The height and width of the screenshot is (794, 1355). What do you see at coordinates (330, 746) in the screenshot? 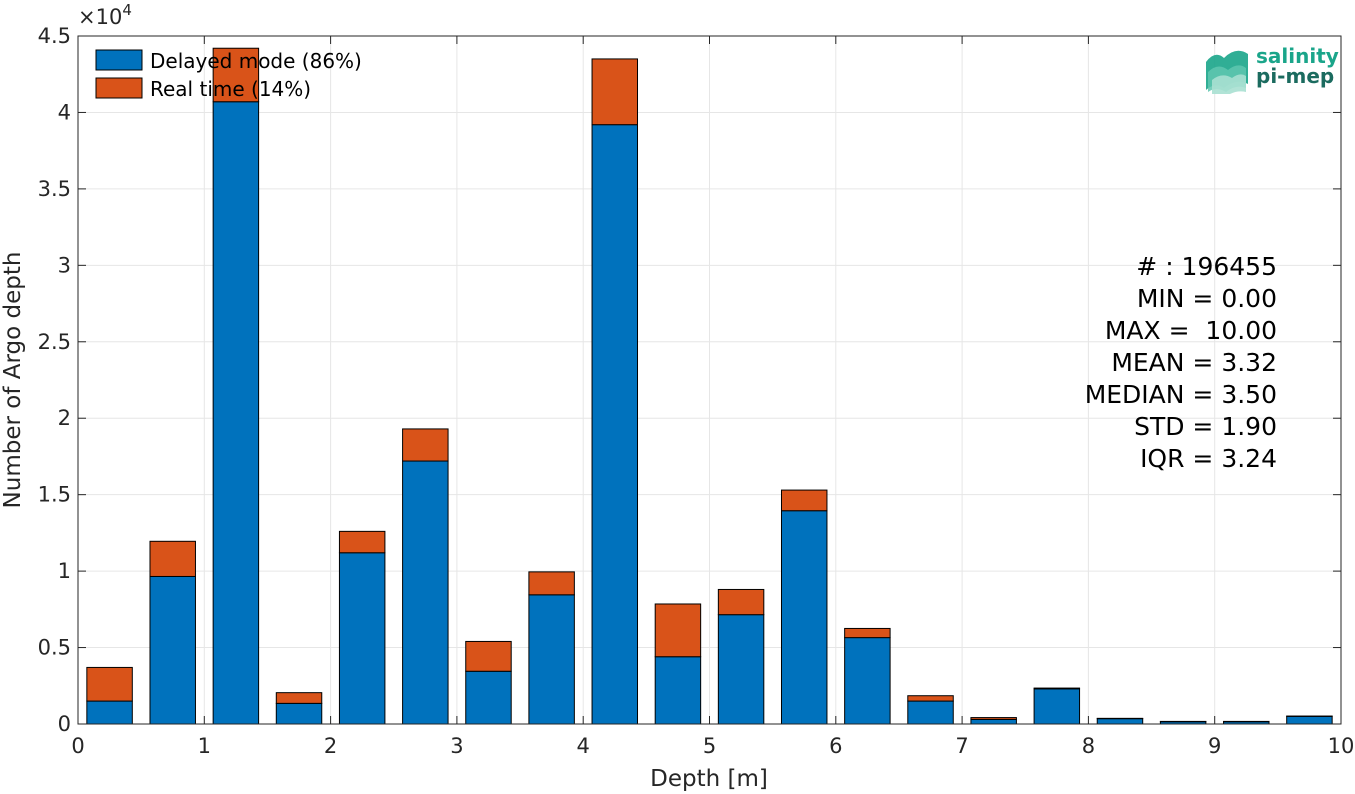
I see `x-tick-label: 2` at bounding box center [330, 746].